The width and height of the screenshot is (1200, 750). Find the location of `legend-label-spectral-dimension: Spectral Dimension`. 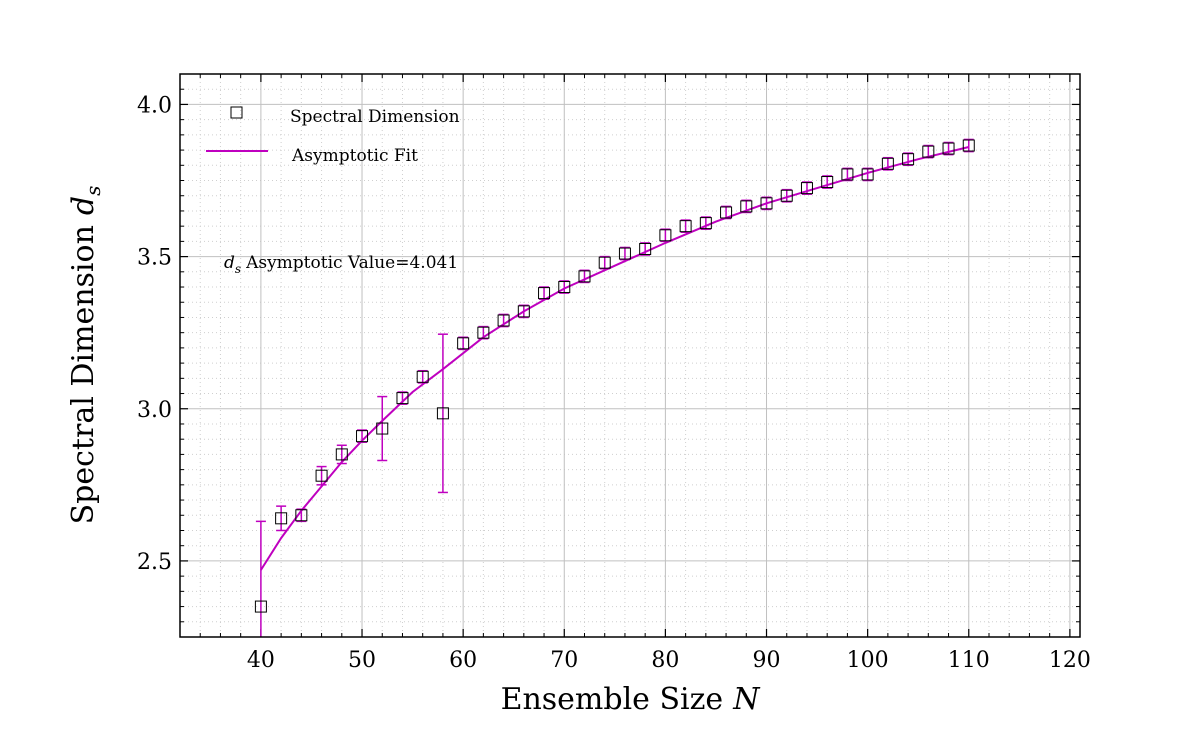

legend-label-spectral-dimension: Spectral Dimension is located at coordinates (375, 117).